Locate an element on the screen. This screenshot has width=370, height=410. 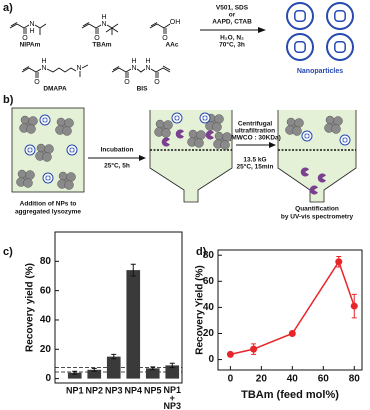
condition: H₂O, N₂ is located at coordinates (232, 38).